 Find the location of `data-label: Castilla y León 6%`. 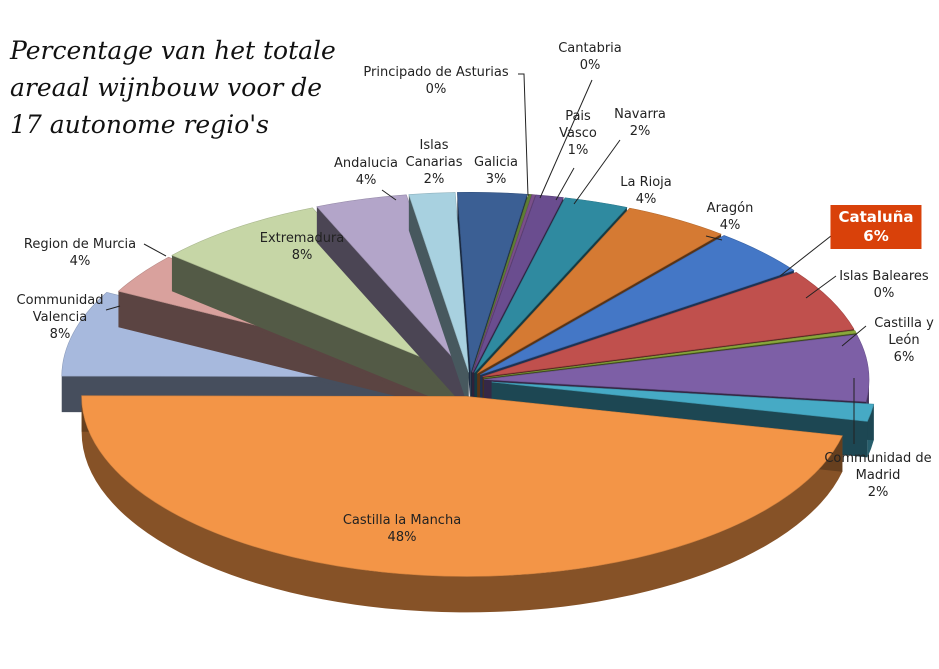

data-label: Castilla y León 6% is located at coordinates (904, 340).